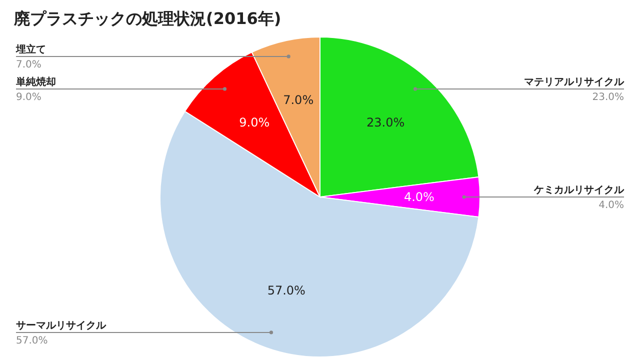 This screenshot has width=640, height=360. I want to click on text: 57.0%, so click(32, 340).